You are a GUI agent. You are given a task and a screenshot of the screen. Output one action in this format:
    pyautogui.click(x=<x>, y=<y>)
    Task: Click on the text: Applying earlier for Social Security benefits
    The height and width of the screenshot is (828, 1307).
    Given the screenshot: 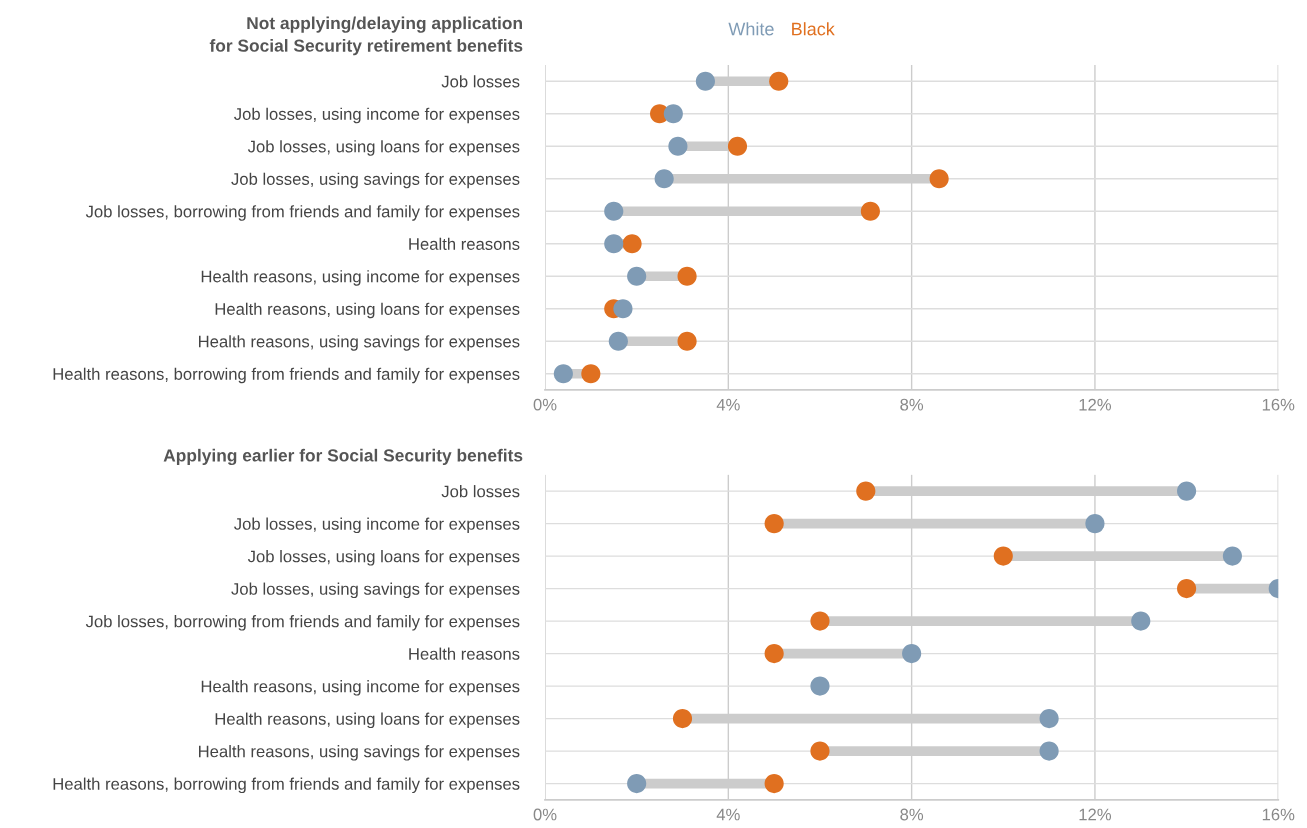 What is the action you would take?
    pyautogui.click(x=343, y=457)
    